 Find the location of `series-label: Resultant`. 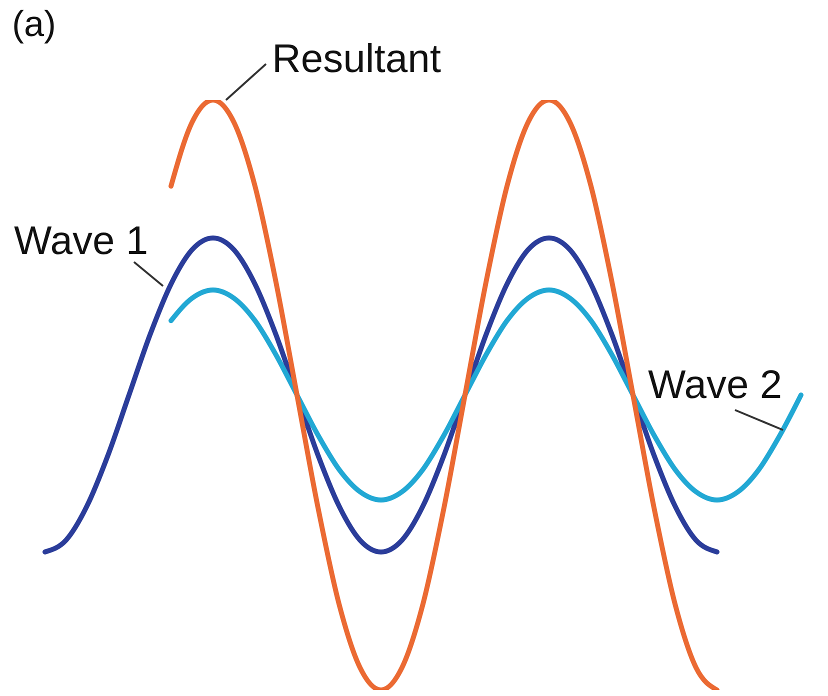

series-label: Resultant is located at coordinates (356, 59).